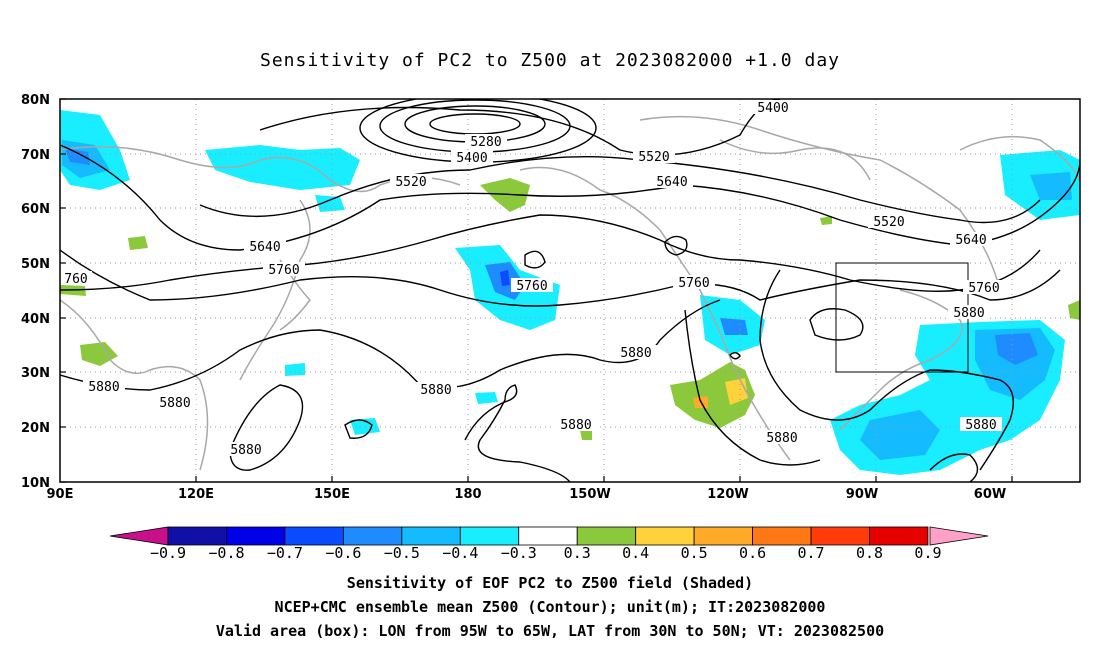 This screenshot has width=1100, height=650. What do you see at coordinates (35, 264) in the screenshot?
I see `lat-label: 50N` at bounding box center [35, 264].